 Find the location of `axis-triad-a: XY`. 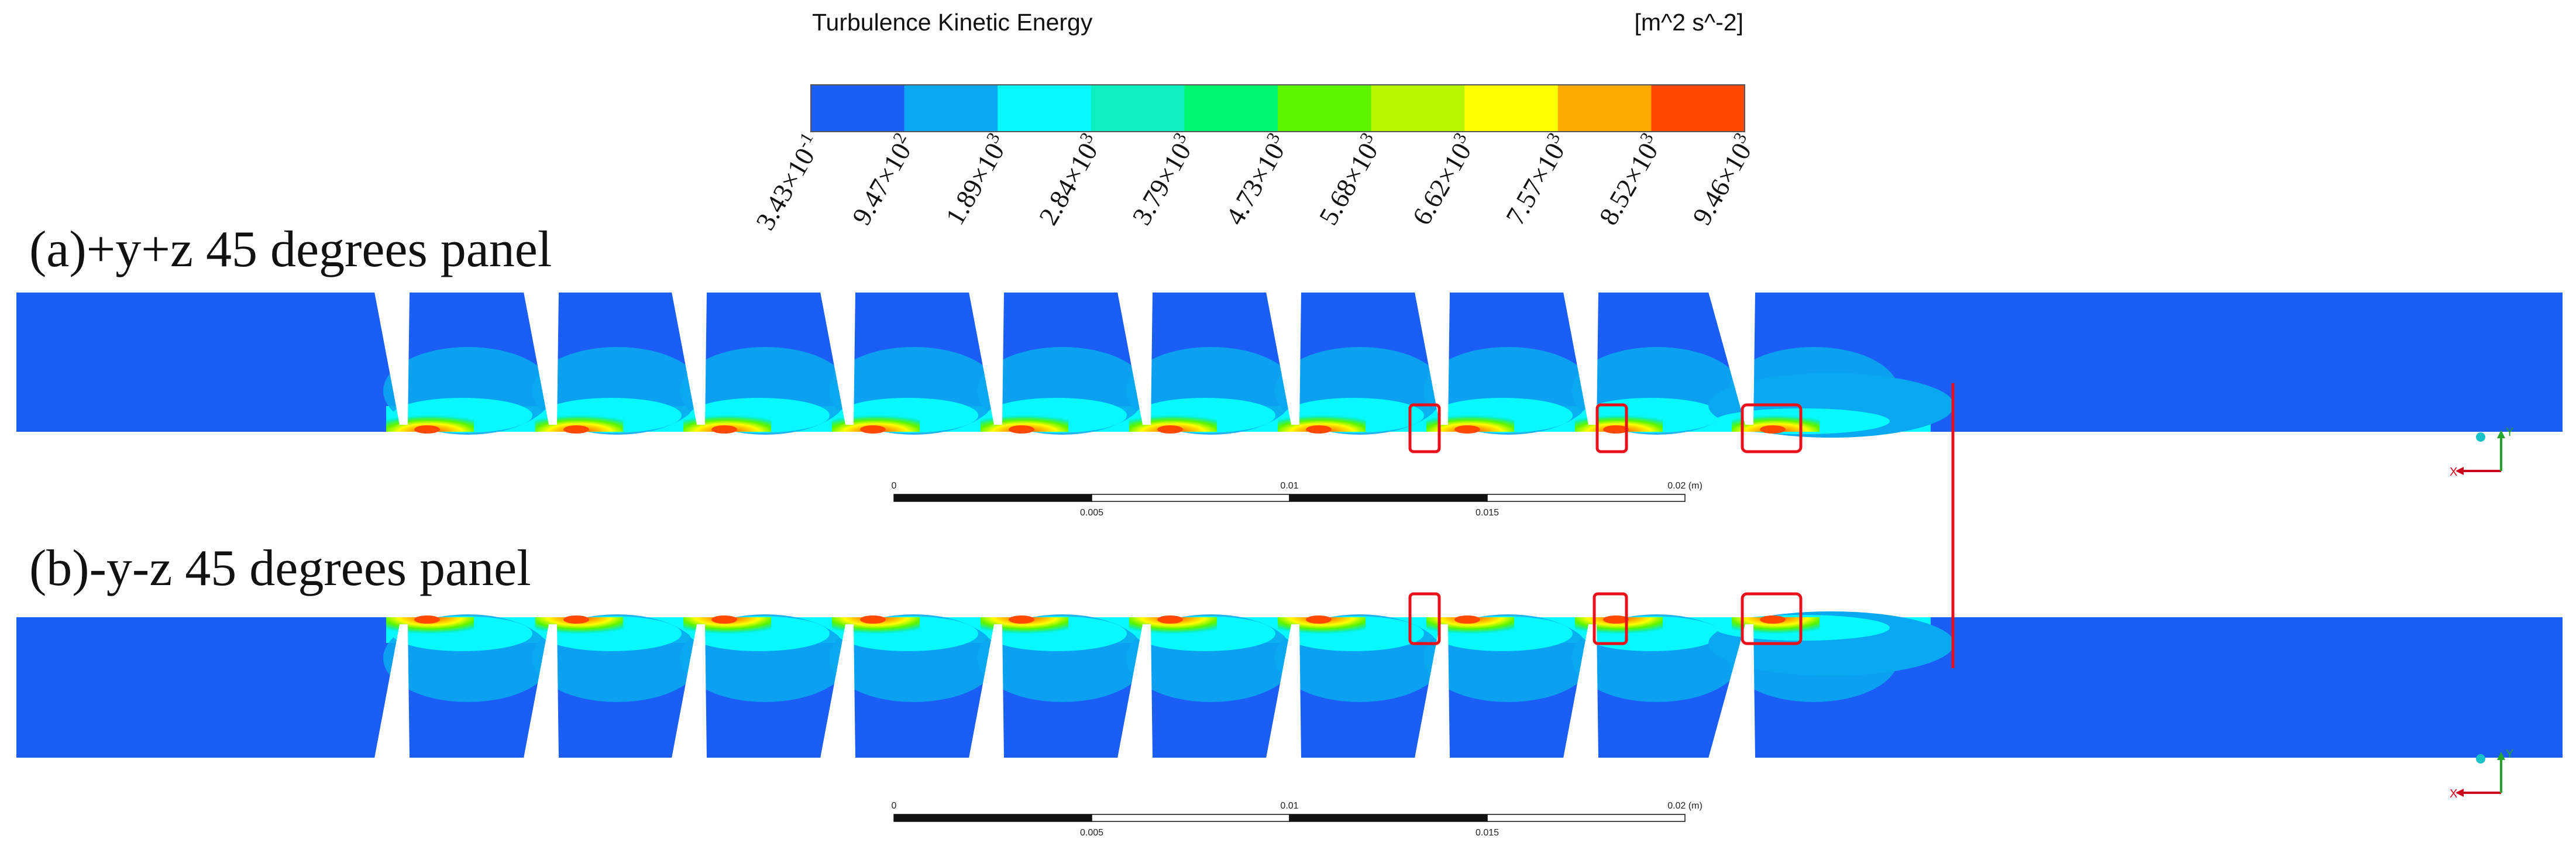

axis-triad-a: XY is located at coordinates (2481, 453).